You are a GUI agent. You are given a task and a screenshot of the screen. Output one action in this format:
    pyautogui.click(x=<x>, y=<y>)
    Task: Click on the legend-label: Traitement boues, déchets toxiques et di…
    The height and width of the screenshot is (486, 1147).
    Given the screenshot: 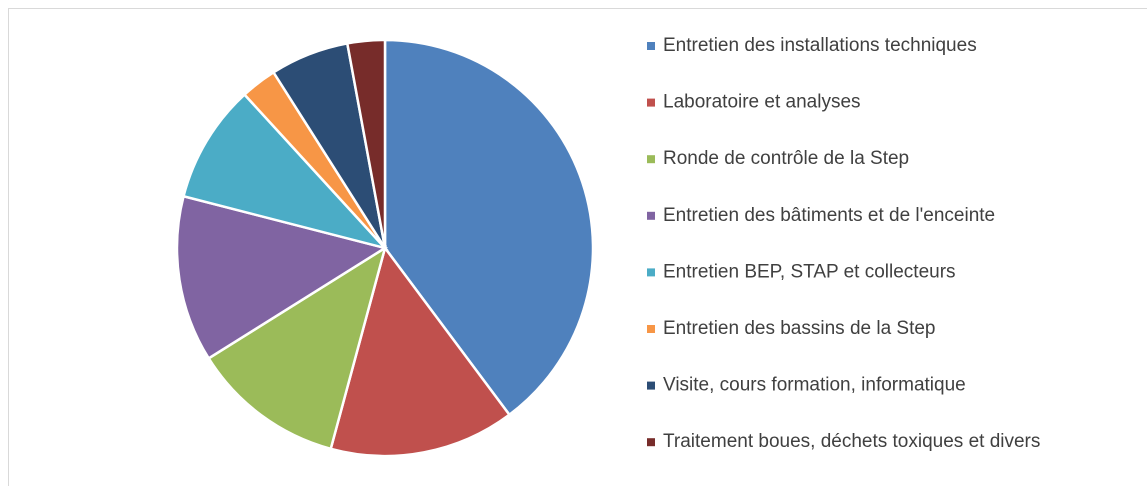 What is the action you would take?
    pyautogui.click(x=851, y=441)
    